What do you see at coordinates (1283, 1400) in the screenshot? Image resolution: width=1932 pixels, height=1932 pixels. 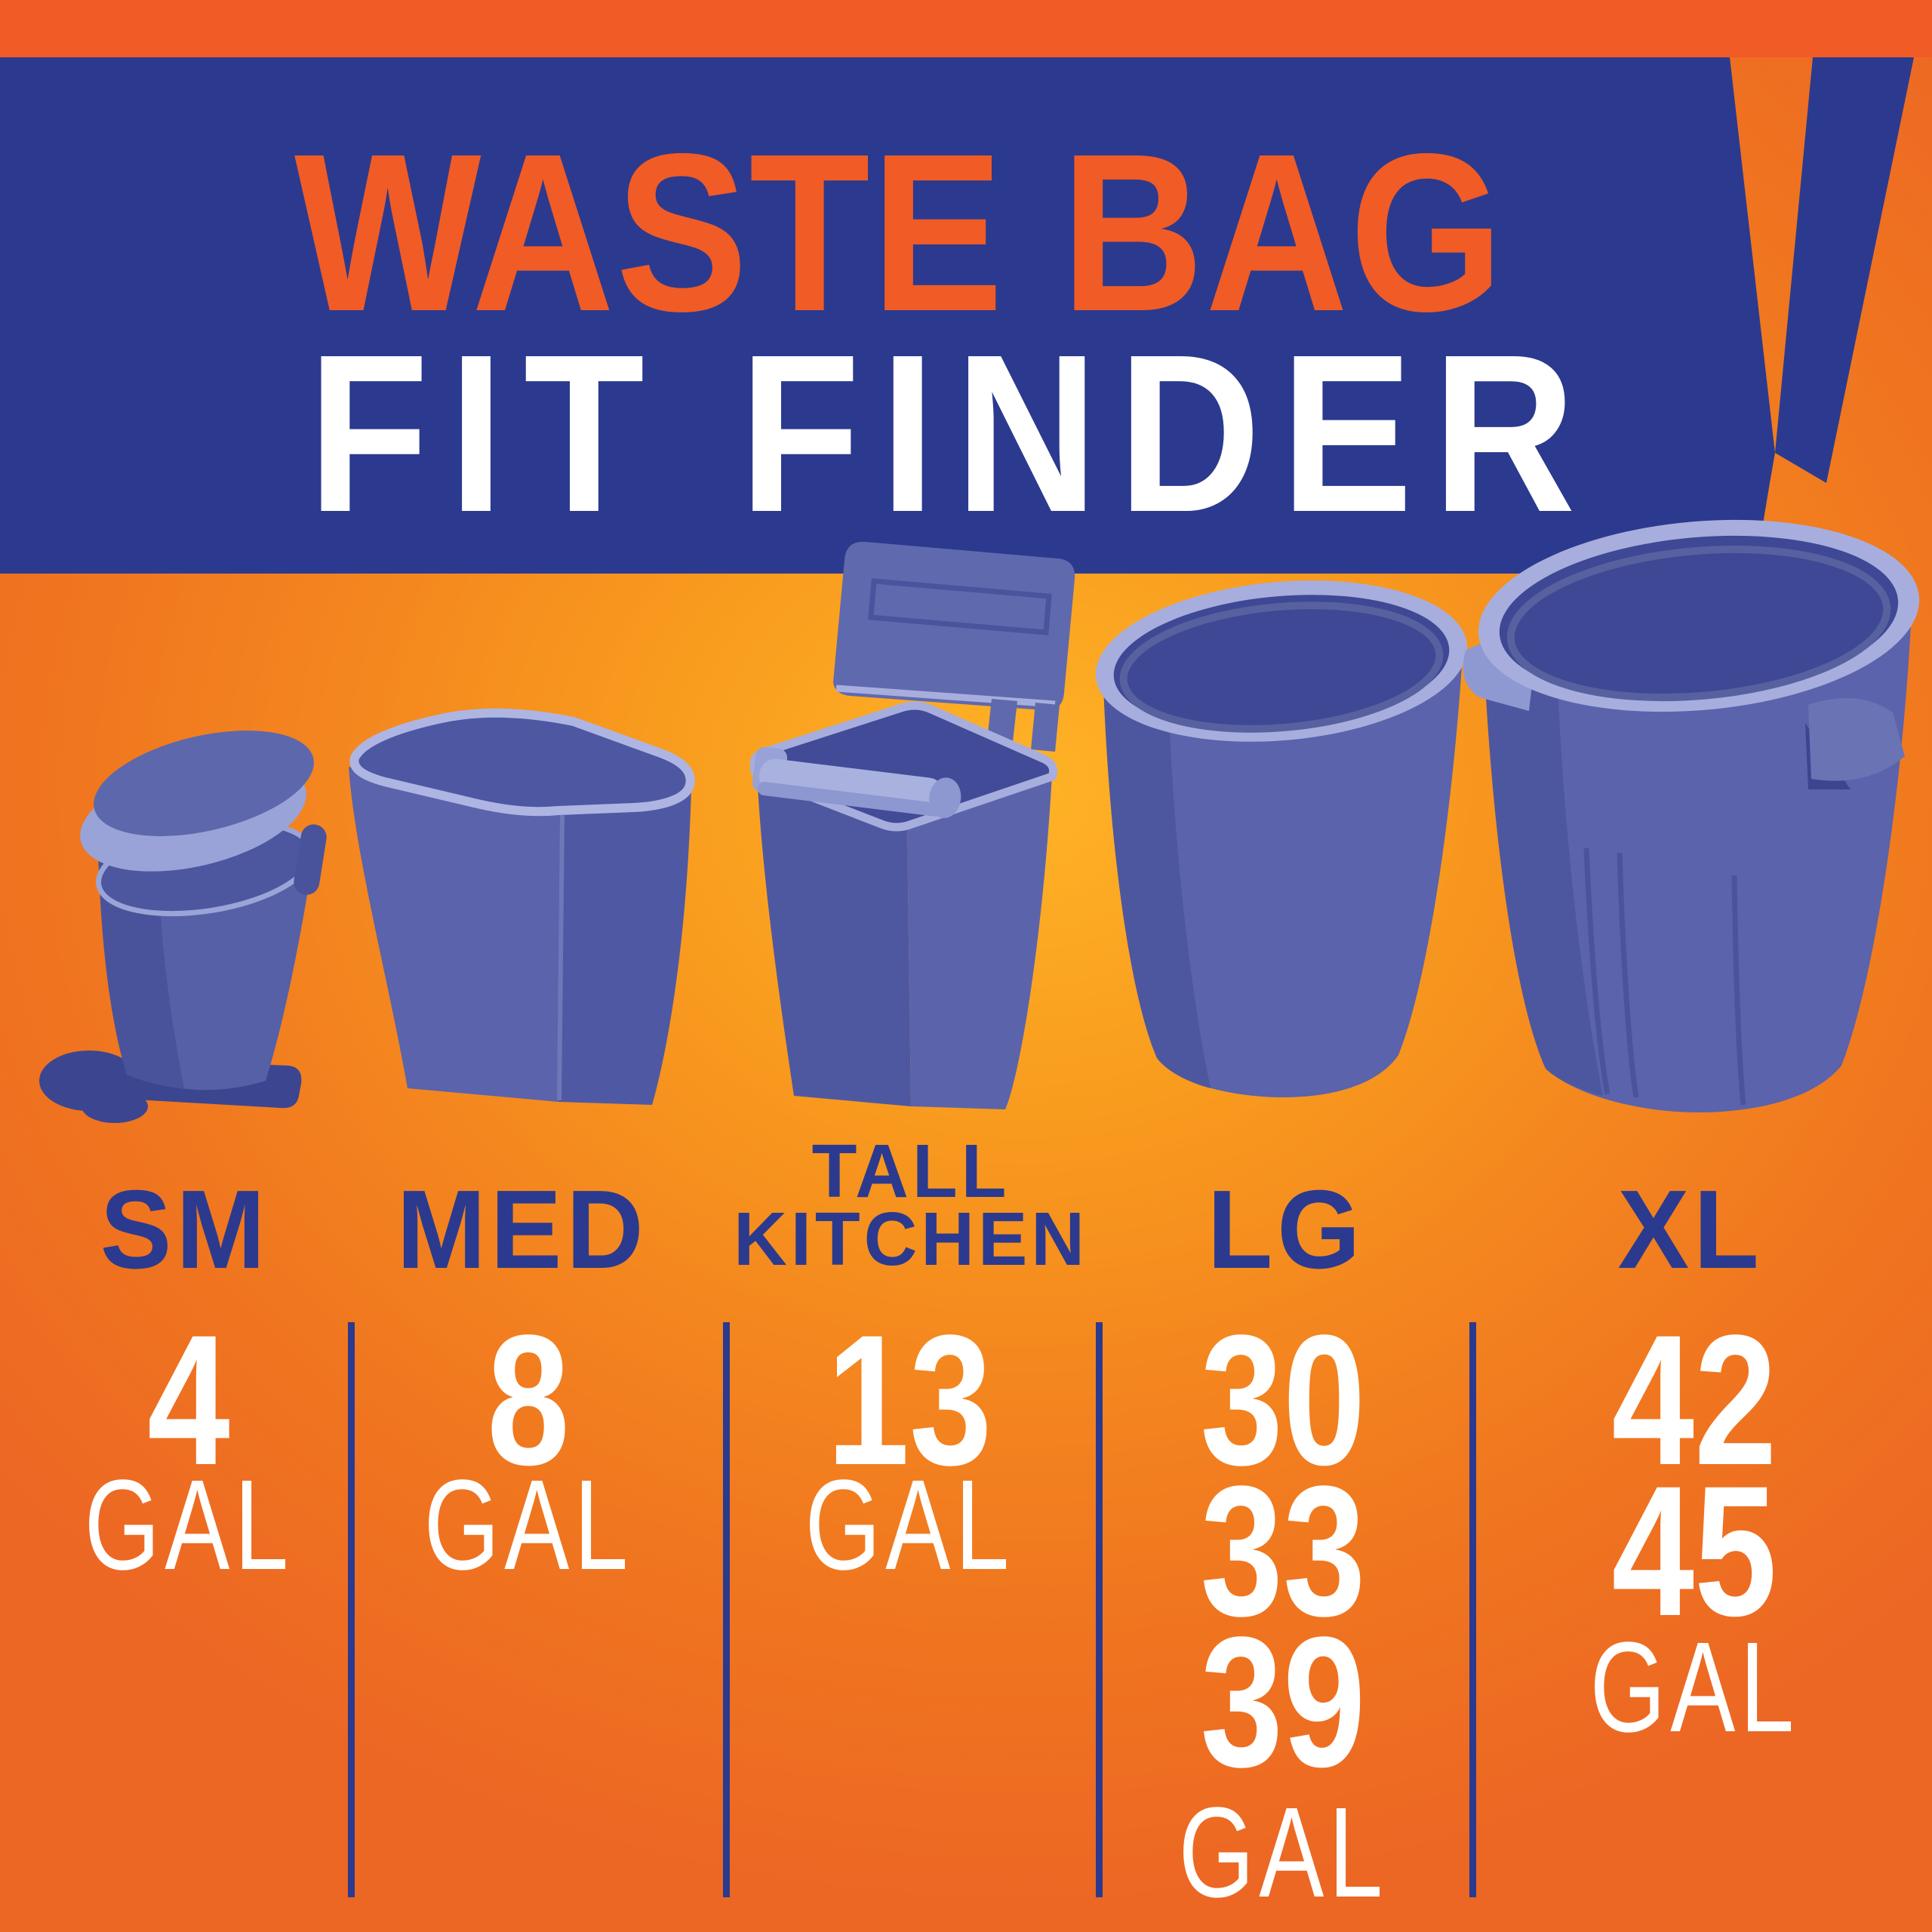 I see `lg-gallons-value-1: 30` at bounding box center [1283, 1400].